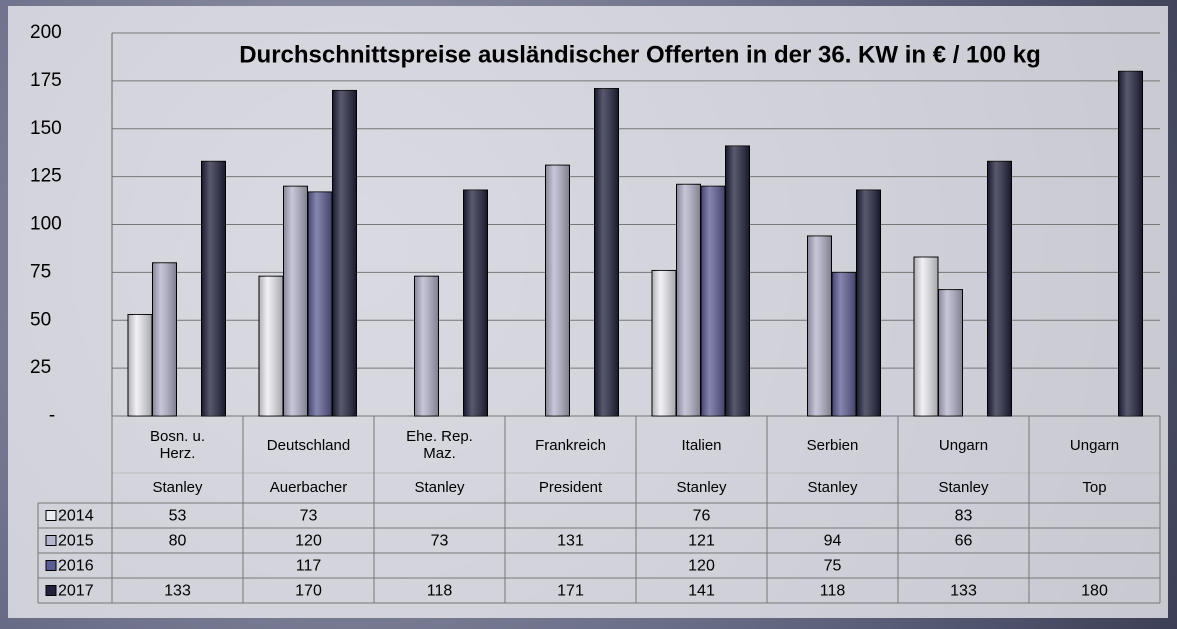 This screenshot has height=629, width=1177. What do you see at coordinates (833, 566) in the screenshot?
I see `table-value: 75` at bounding box center [833, 566].